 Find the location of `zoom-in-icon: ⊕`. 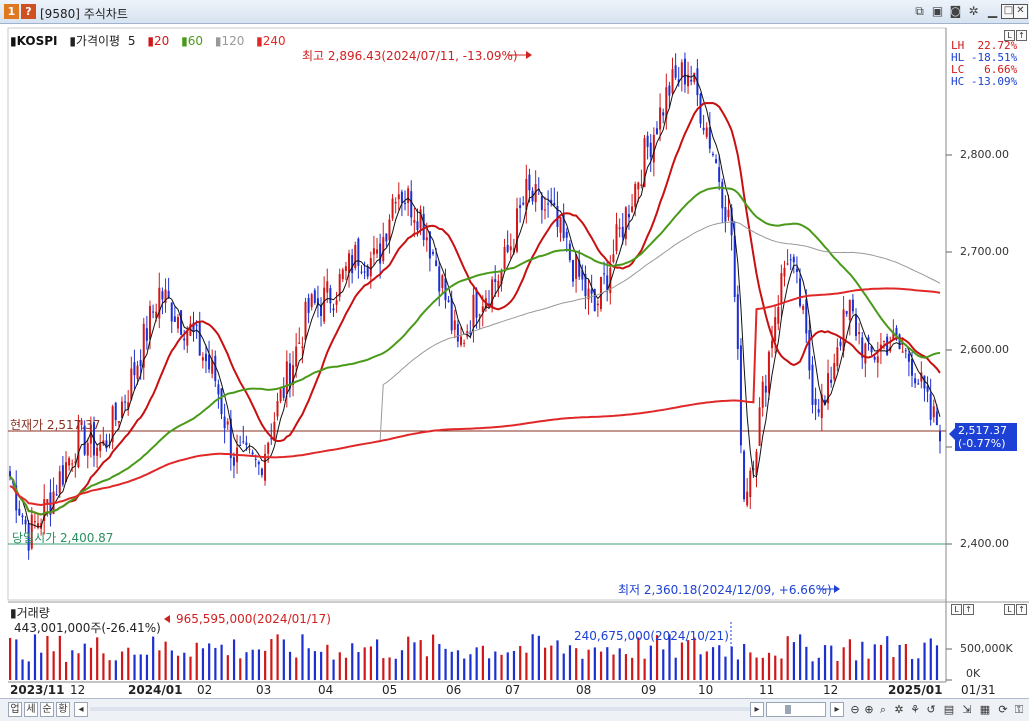

zoom-in-icon: ⊕ is located at coordinates (869, 709).